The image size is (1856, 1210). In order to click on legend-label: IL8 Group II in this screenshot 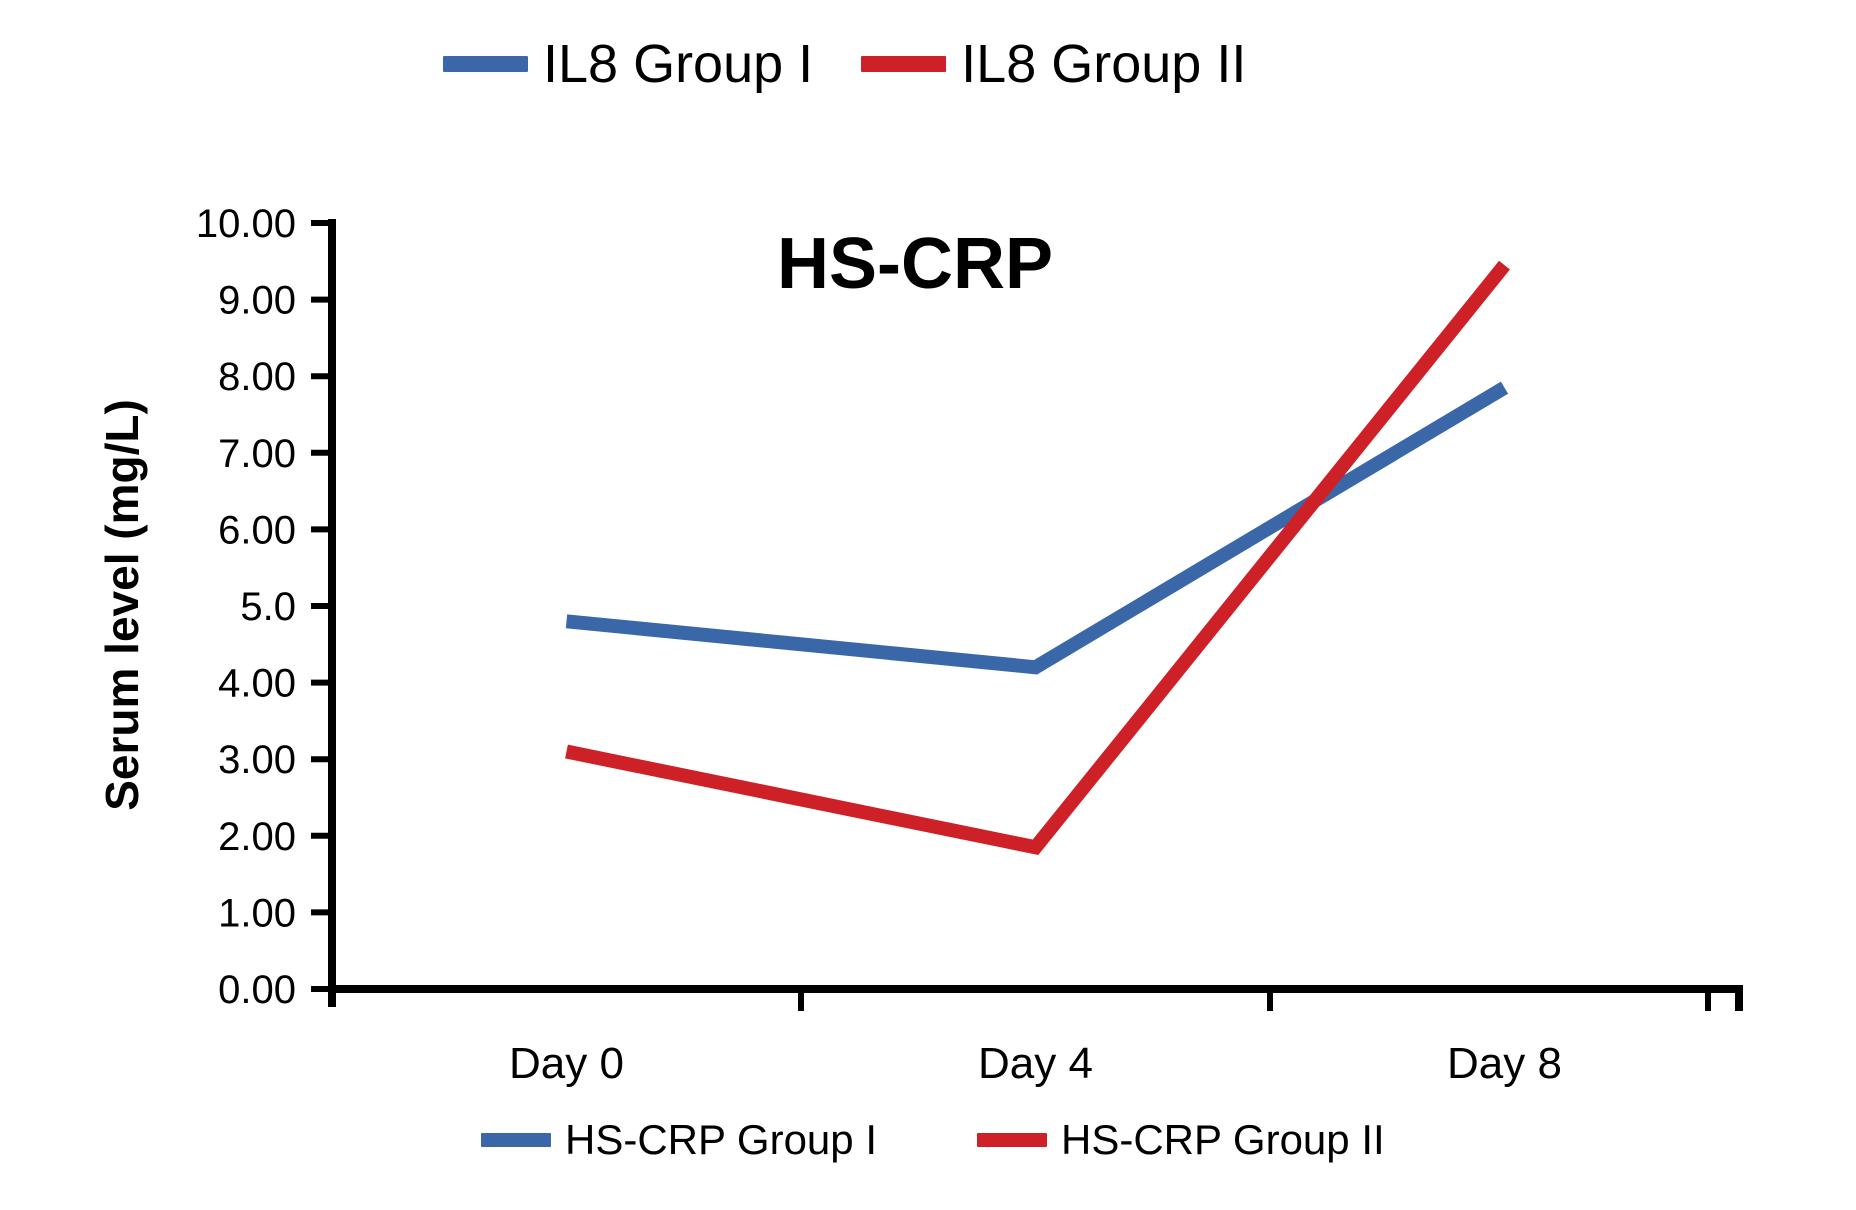, I will do `click(1104, 64)`.